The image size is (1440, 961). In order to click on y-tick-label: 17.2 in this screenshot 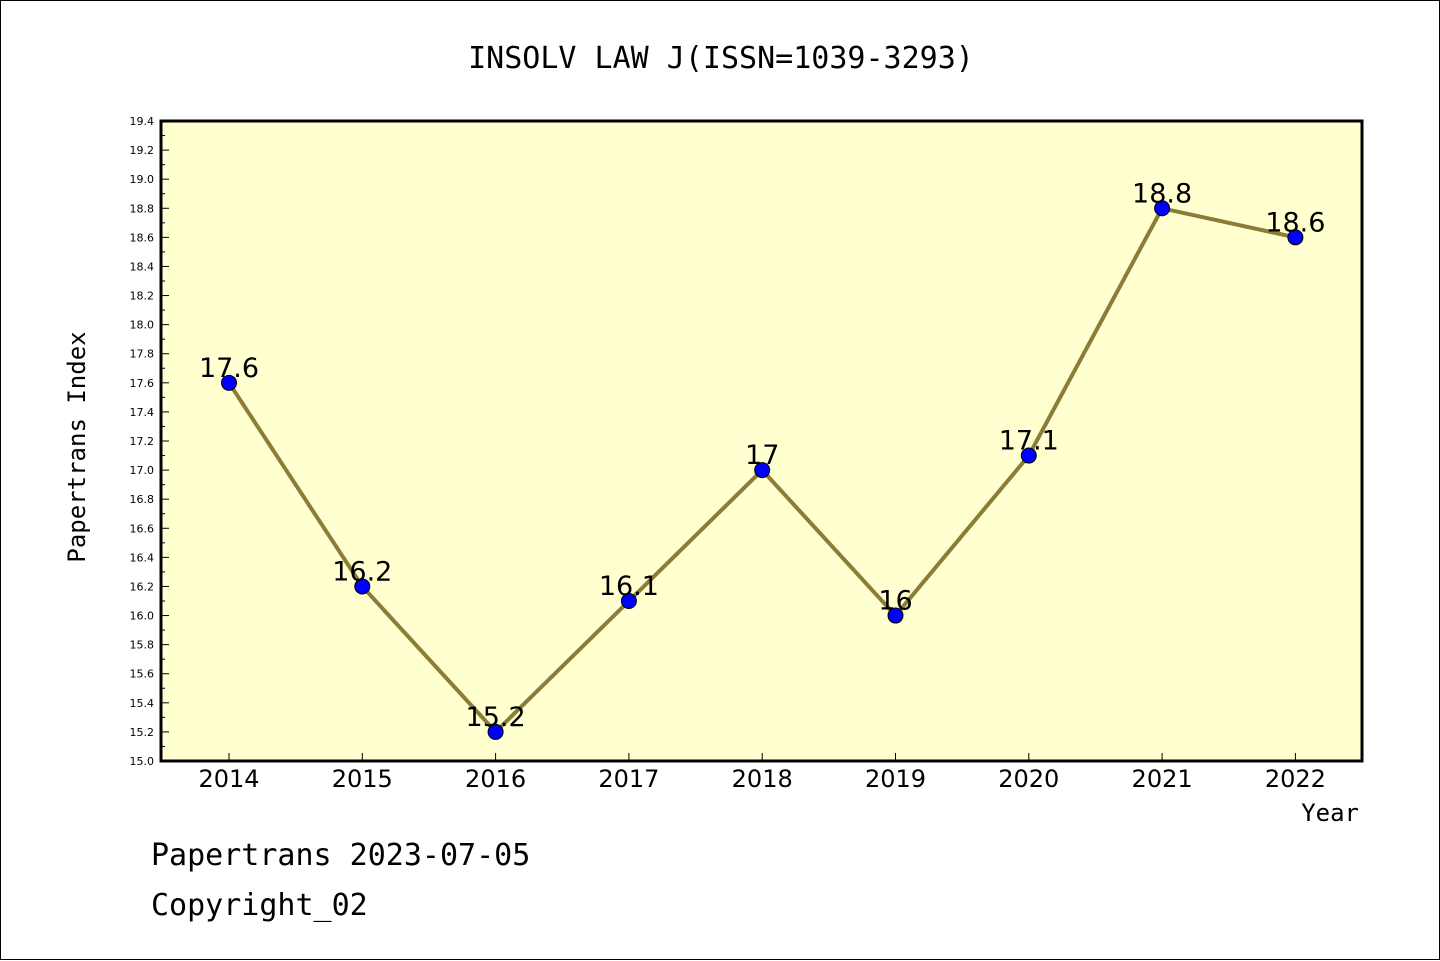, I will do `click(142, 441)`.